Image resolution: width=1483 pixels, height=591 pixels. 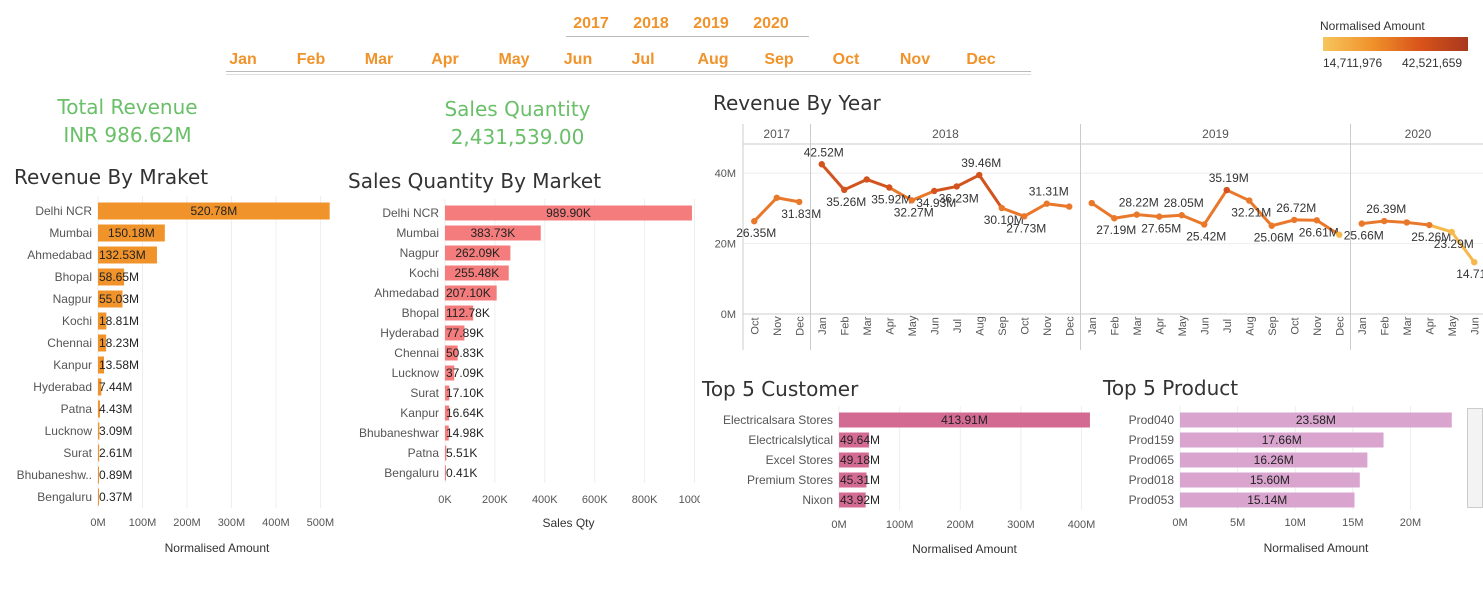 What do you see at coordinates (728, 315) in the screenshot?
I see `y-tick-label: 0M` at bounding box center [728, 315].